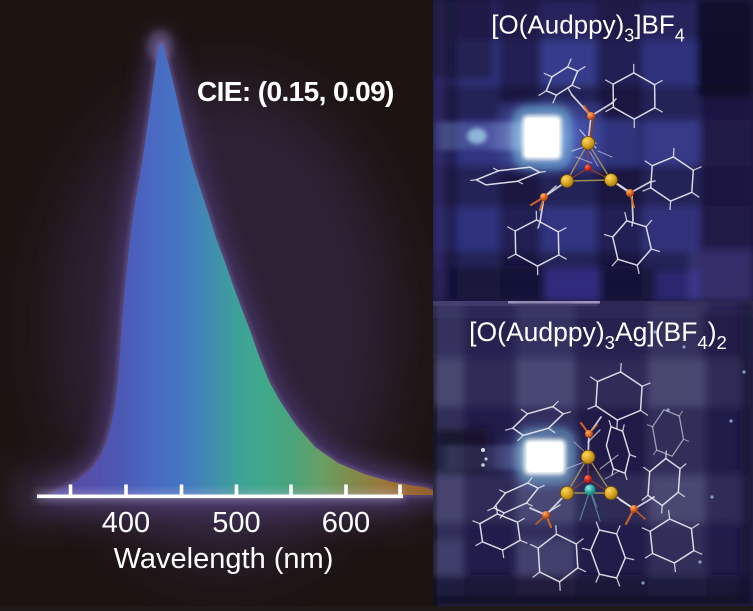 The width and height of the screenshot is (753, 611). What do you see at coordinates (126, 523) in the screenshot?
I see `svg-text: 400` at bounding box center [126, 523].